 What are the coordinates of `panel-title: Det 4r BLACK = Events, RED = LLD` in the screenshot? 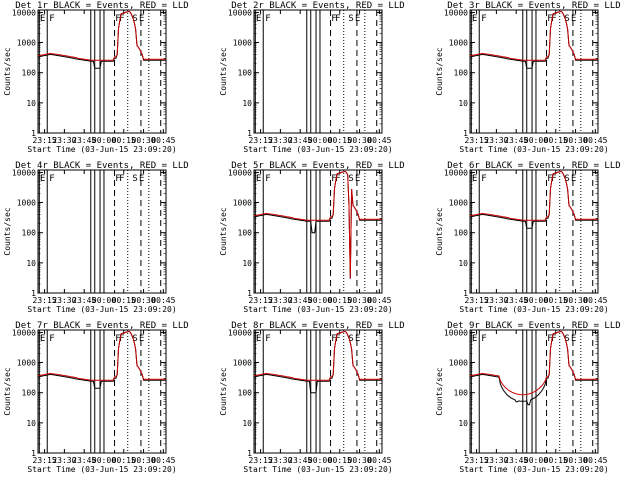 It's located at (101, 166).